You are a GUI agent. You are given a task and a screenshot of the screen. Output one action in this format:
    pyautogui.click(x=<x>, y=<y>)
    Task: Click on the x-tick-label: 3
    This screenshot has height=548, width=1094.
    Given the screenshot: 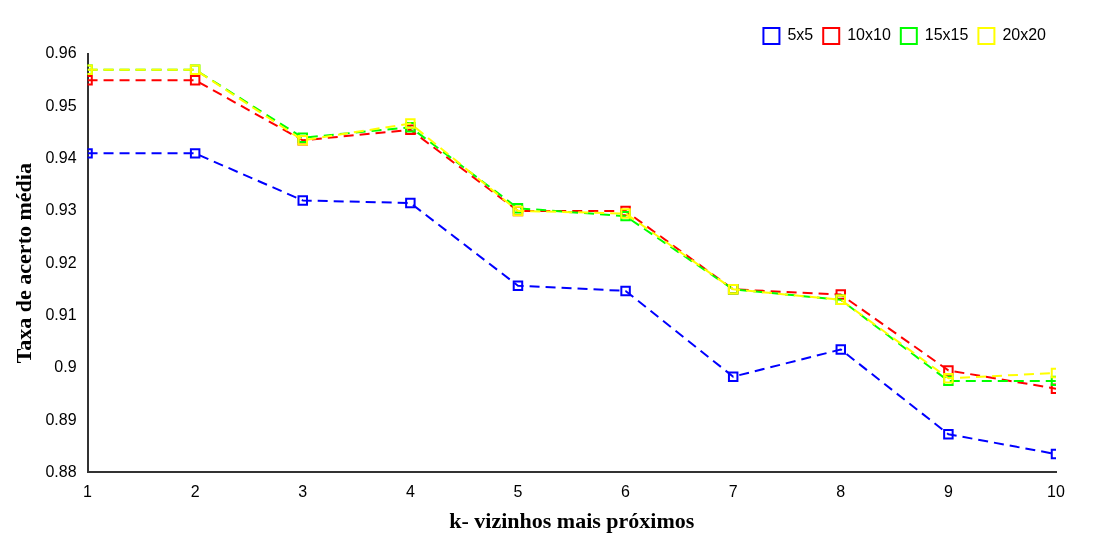 What is the action you would take?
    pyautogui.click(x=303, y=492)
    